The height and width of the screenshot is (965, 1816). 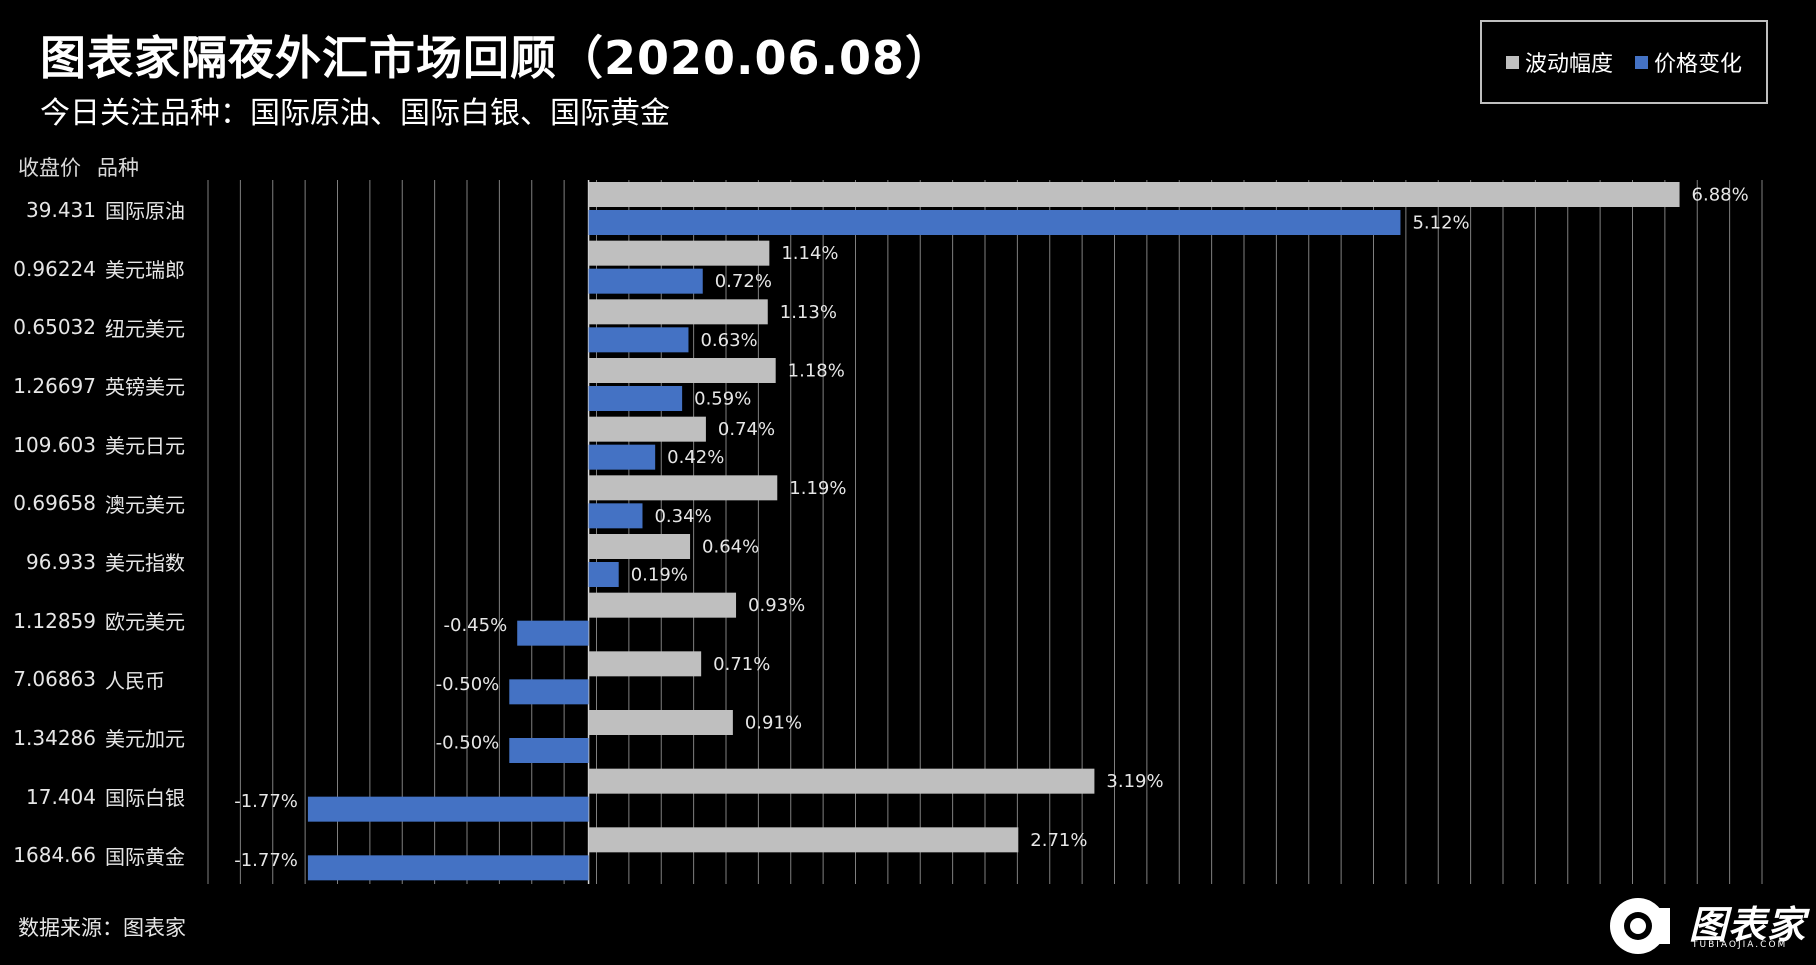 I want to click on category-label: 0.69658 澳元美元, so click(x=95, y=503).